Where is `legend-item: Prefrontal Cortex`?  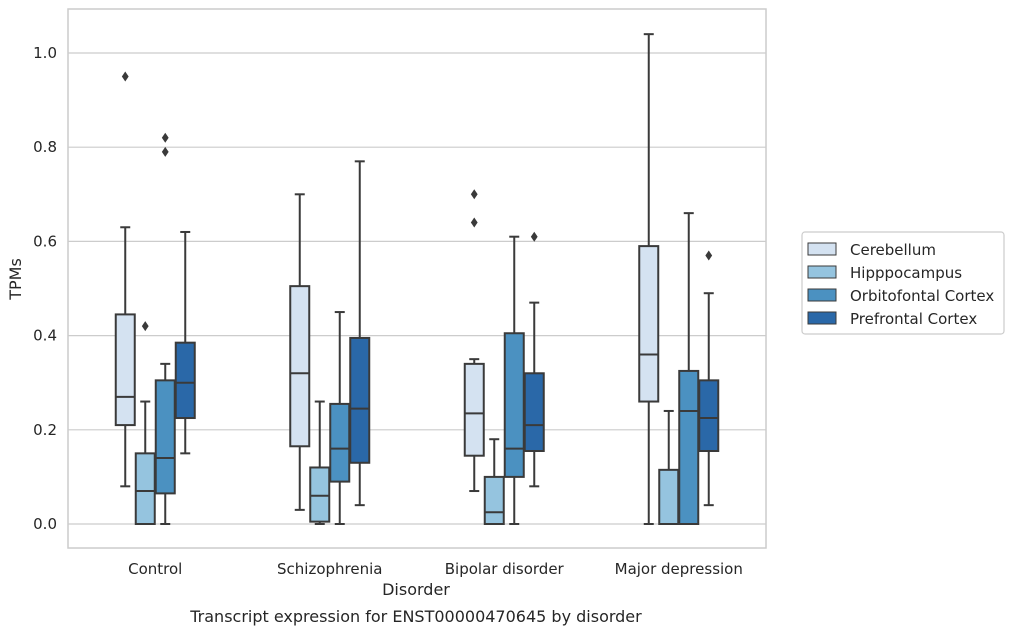 legend-item: Prefrontal Cortex is located at coordinates (892, 319).